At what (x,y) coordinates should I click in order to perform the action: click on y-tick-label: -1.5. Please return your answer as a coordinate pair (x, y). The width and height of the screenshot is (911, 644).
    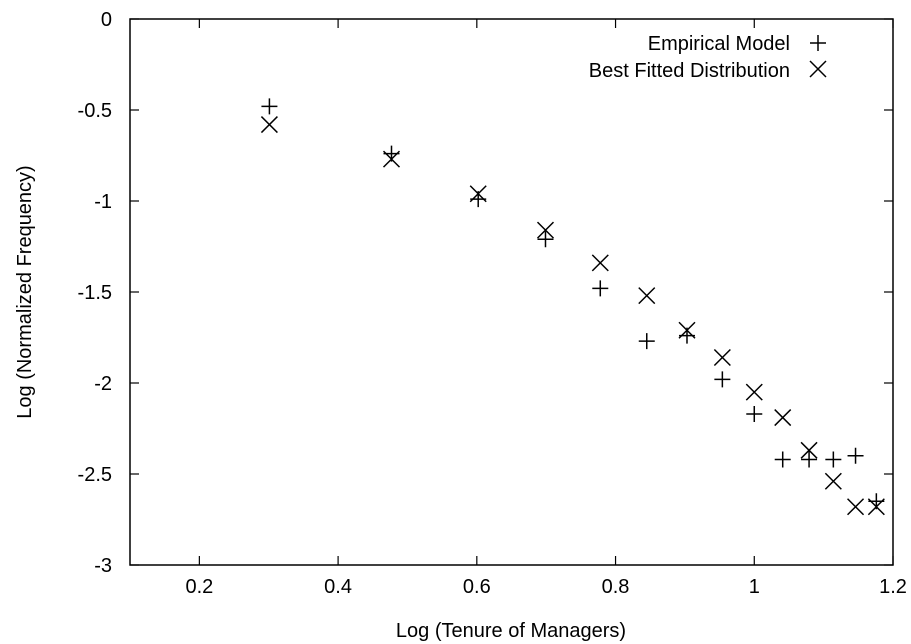
    Looking at the image, I should click on (95, 293).